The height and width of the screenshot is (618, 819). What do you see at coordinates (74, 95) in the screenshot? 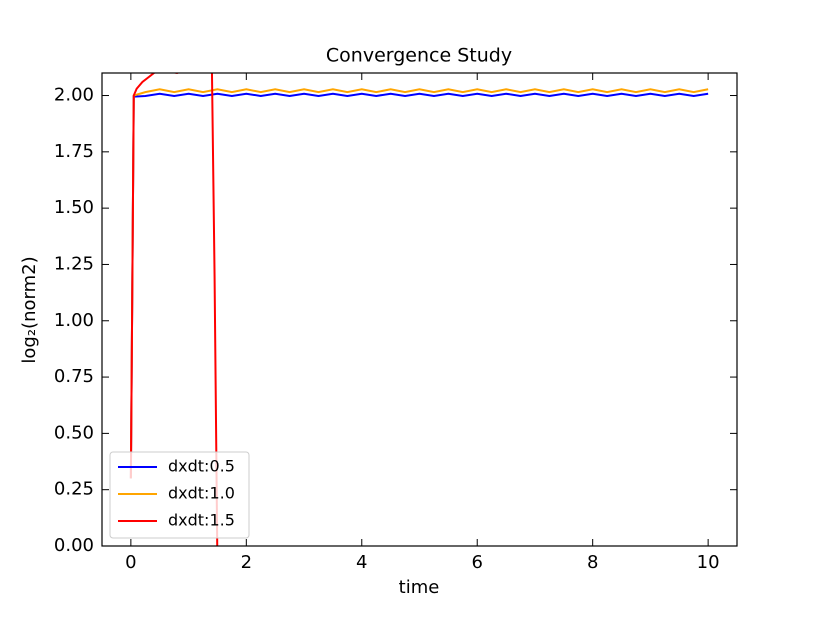
I see `y-tick-label: 2.00` at bounding box center [74, 95].